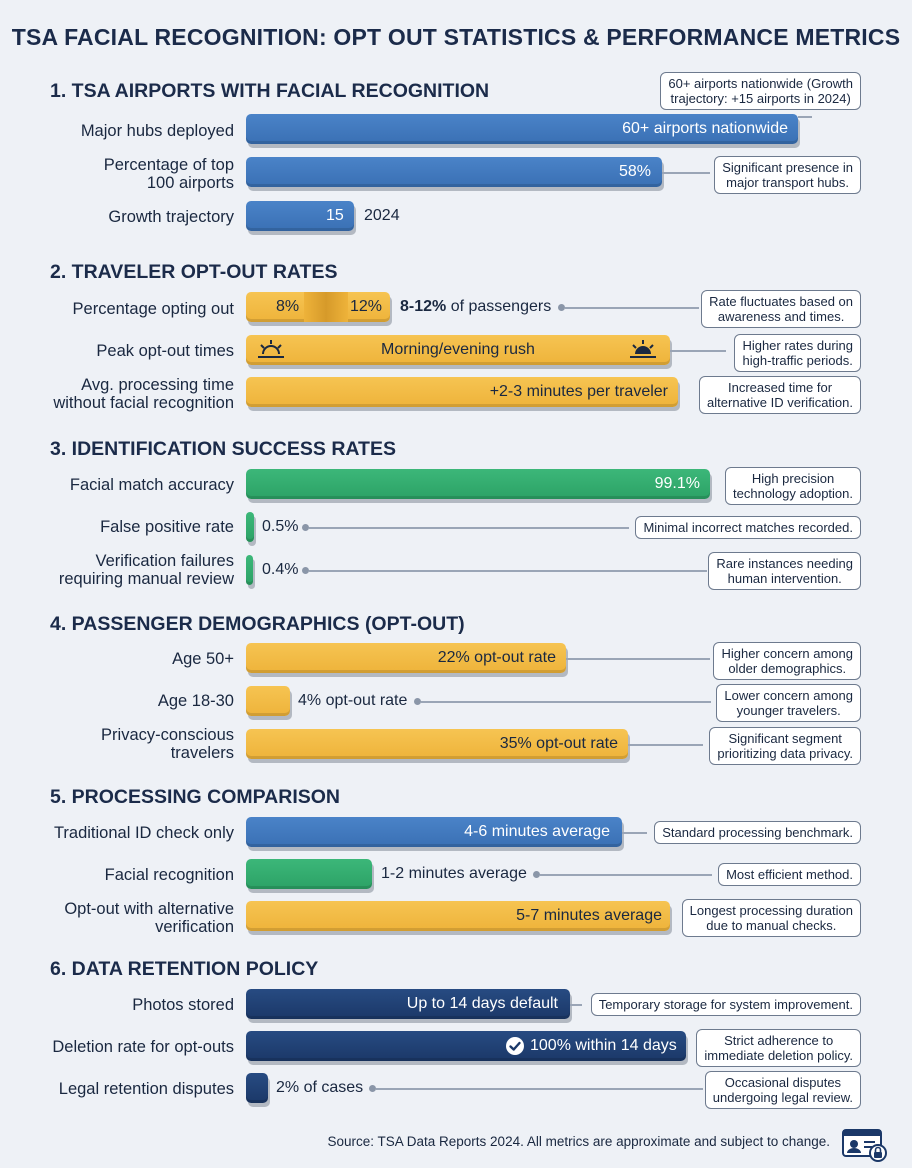 This screenshot has height=1168, width=912. What do you see at coordinates (558, 743) in the screenshot?
I see `bar-label-privacy: 35% opt-out rate` at bounding box center [558, 743].